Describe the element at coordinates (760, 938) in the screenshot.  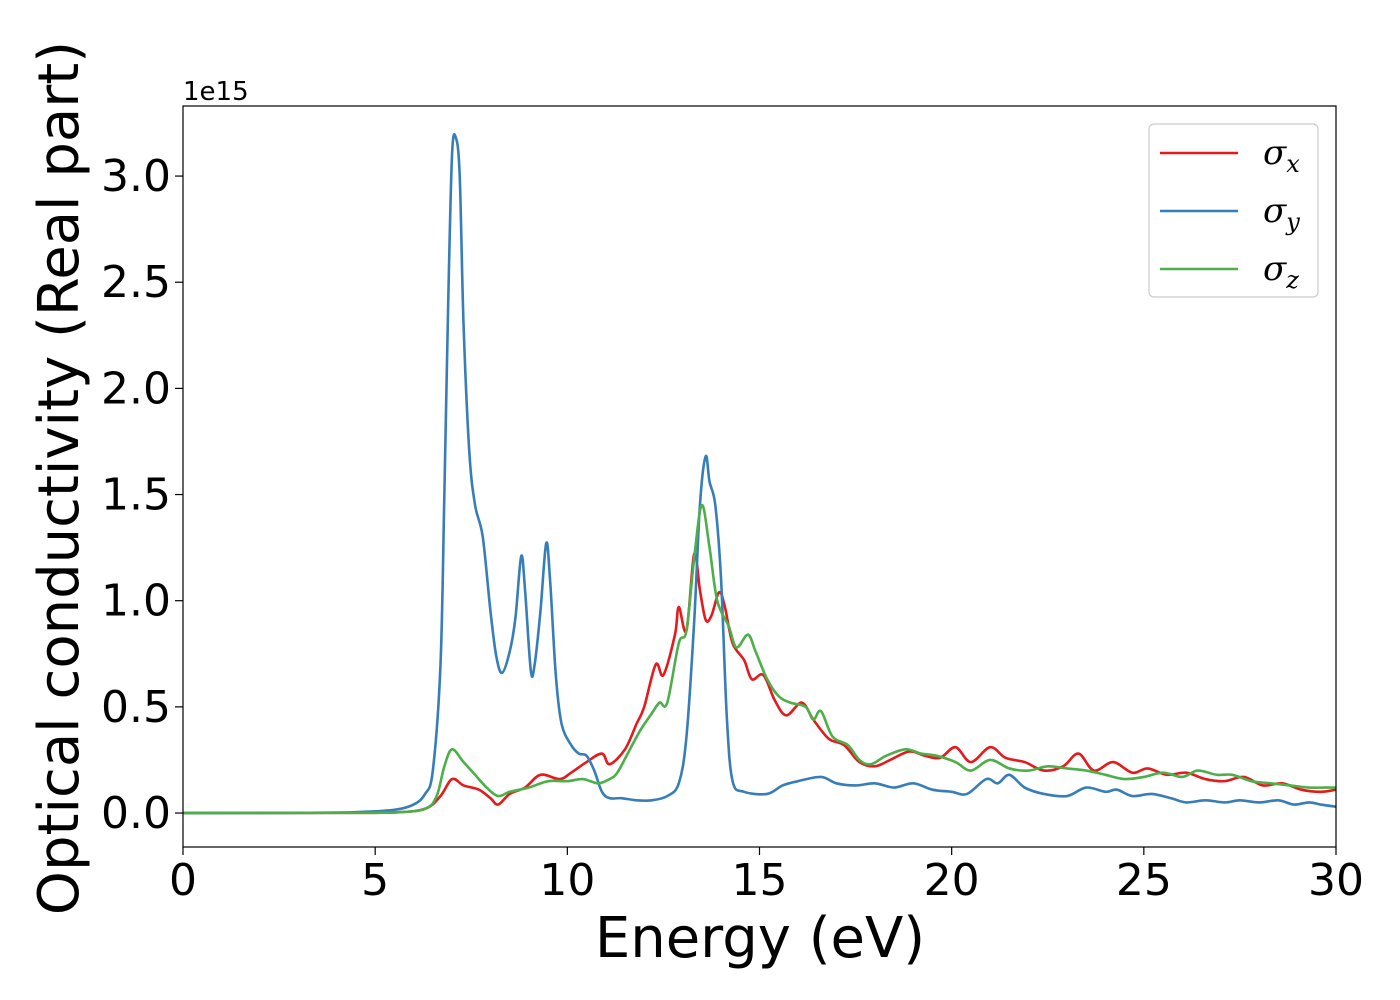
I see `x-axis-label: Energy (eV)` at that location.